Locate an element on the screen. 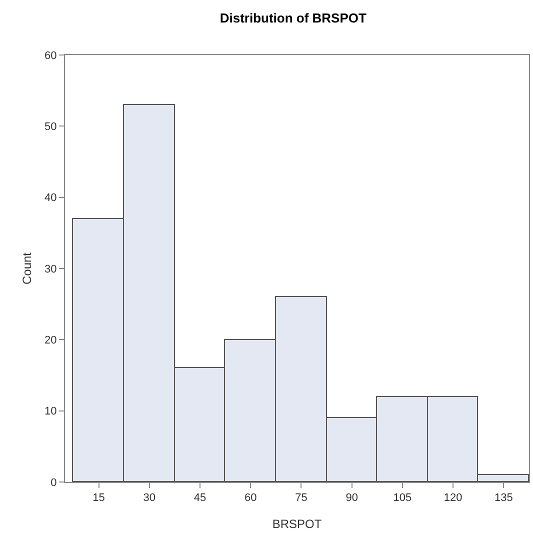 The width and height of the screenshot is (533, 542). x-tick-label: 120 is located at coordinates (453, 498).